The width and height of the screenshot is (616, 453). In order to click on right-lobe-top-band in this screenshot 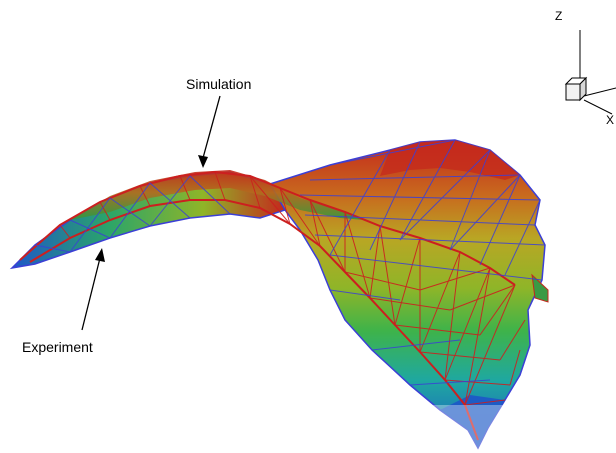, I will do `click(450, 160)`.